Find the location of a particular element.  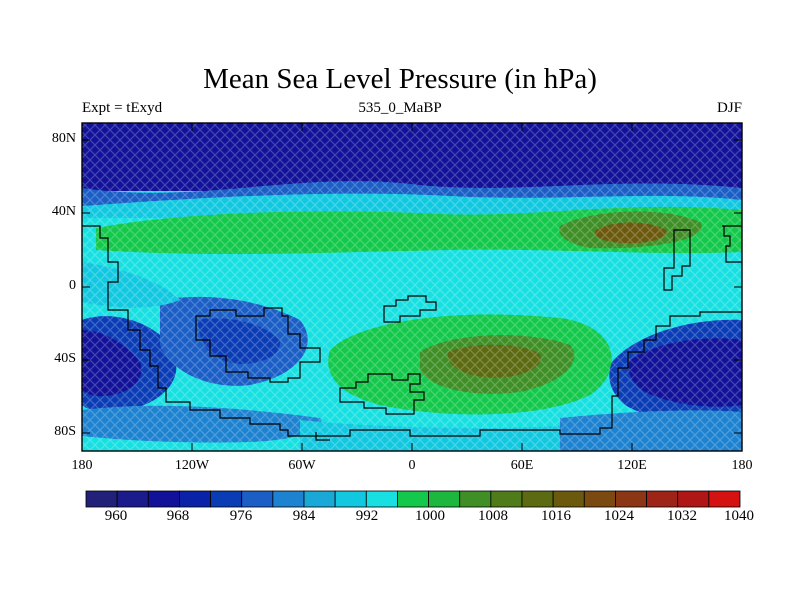

colorbar is located at coordinates (413, 499).